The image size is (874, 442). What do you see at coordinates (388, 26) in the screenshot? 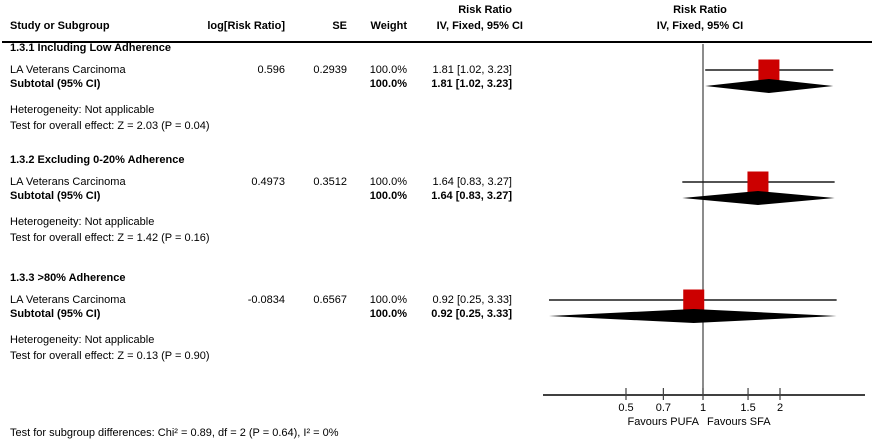
I see `column-header-weight: Weight` at bounding box center [388, 26].